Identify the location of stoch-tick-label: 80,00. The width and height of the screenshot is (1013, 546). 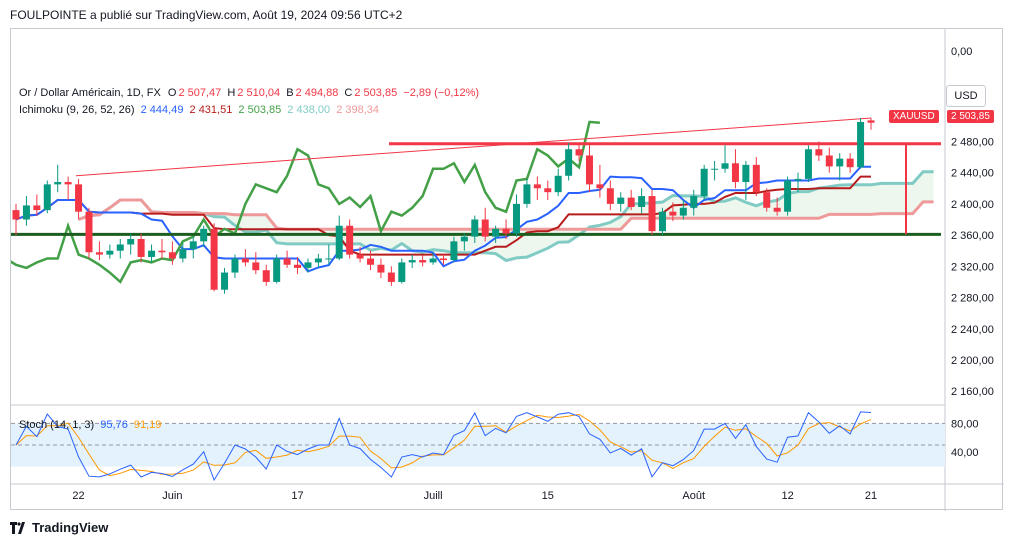
(965, 424).